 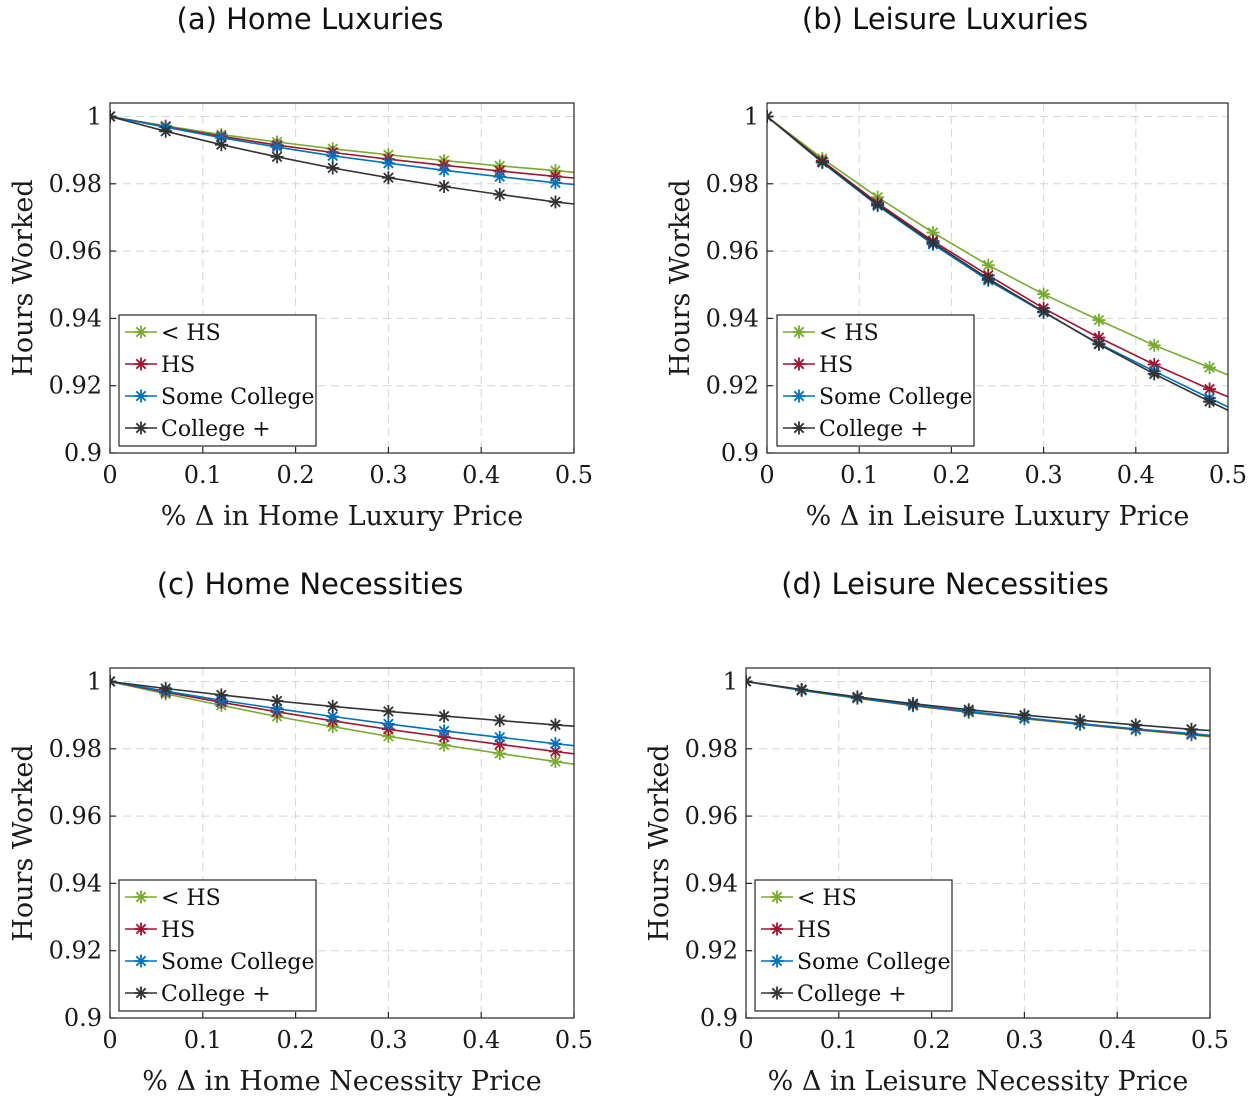 I want to click on x-tick-label: 0.3, so click(x=388, y=475).